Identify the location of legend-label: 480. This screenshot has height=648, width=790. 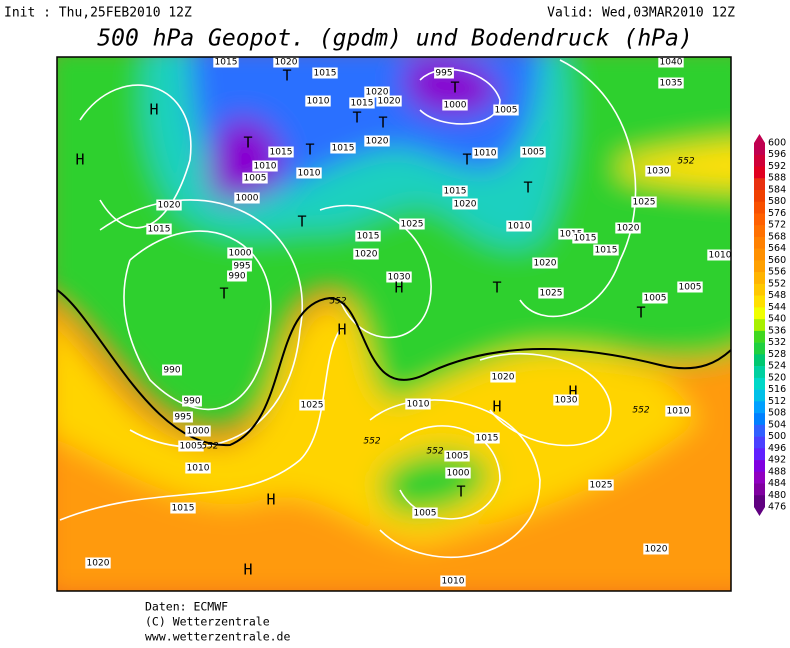
(777, 495).